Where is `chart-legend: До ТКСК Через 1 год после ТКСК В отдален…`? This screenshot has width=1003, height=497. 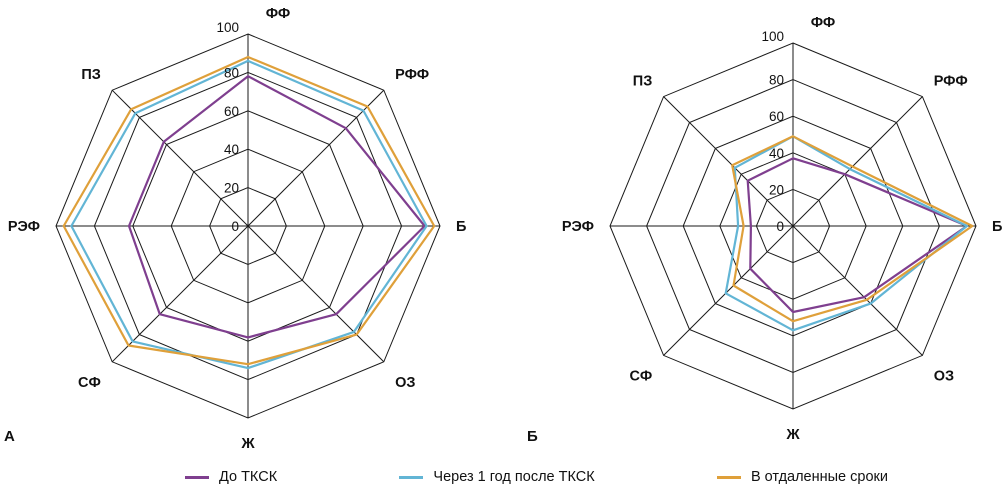 chart-legend: До ТКСК Через 1 год после ТКСК В отдален… is located at coordinates (536, 477).